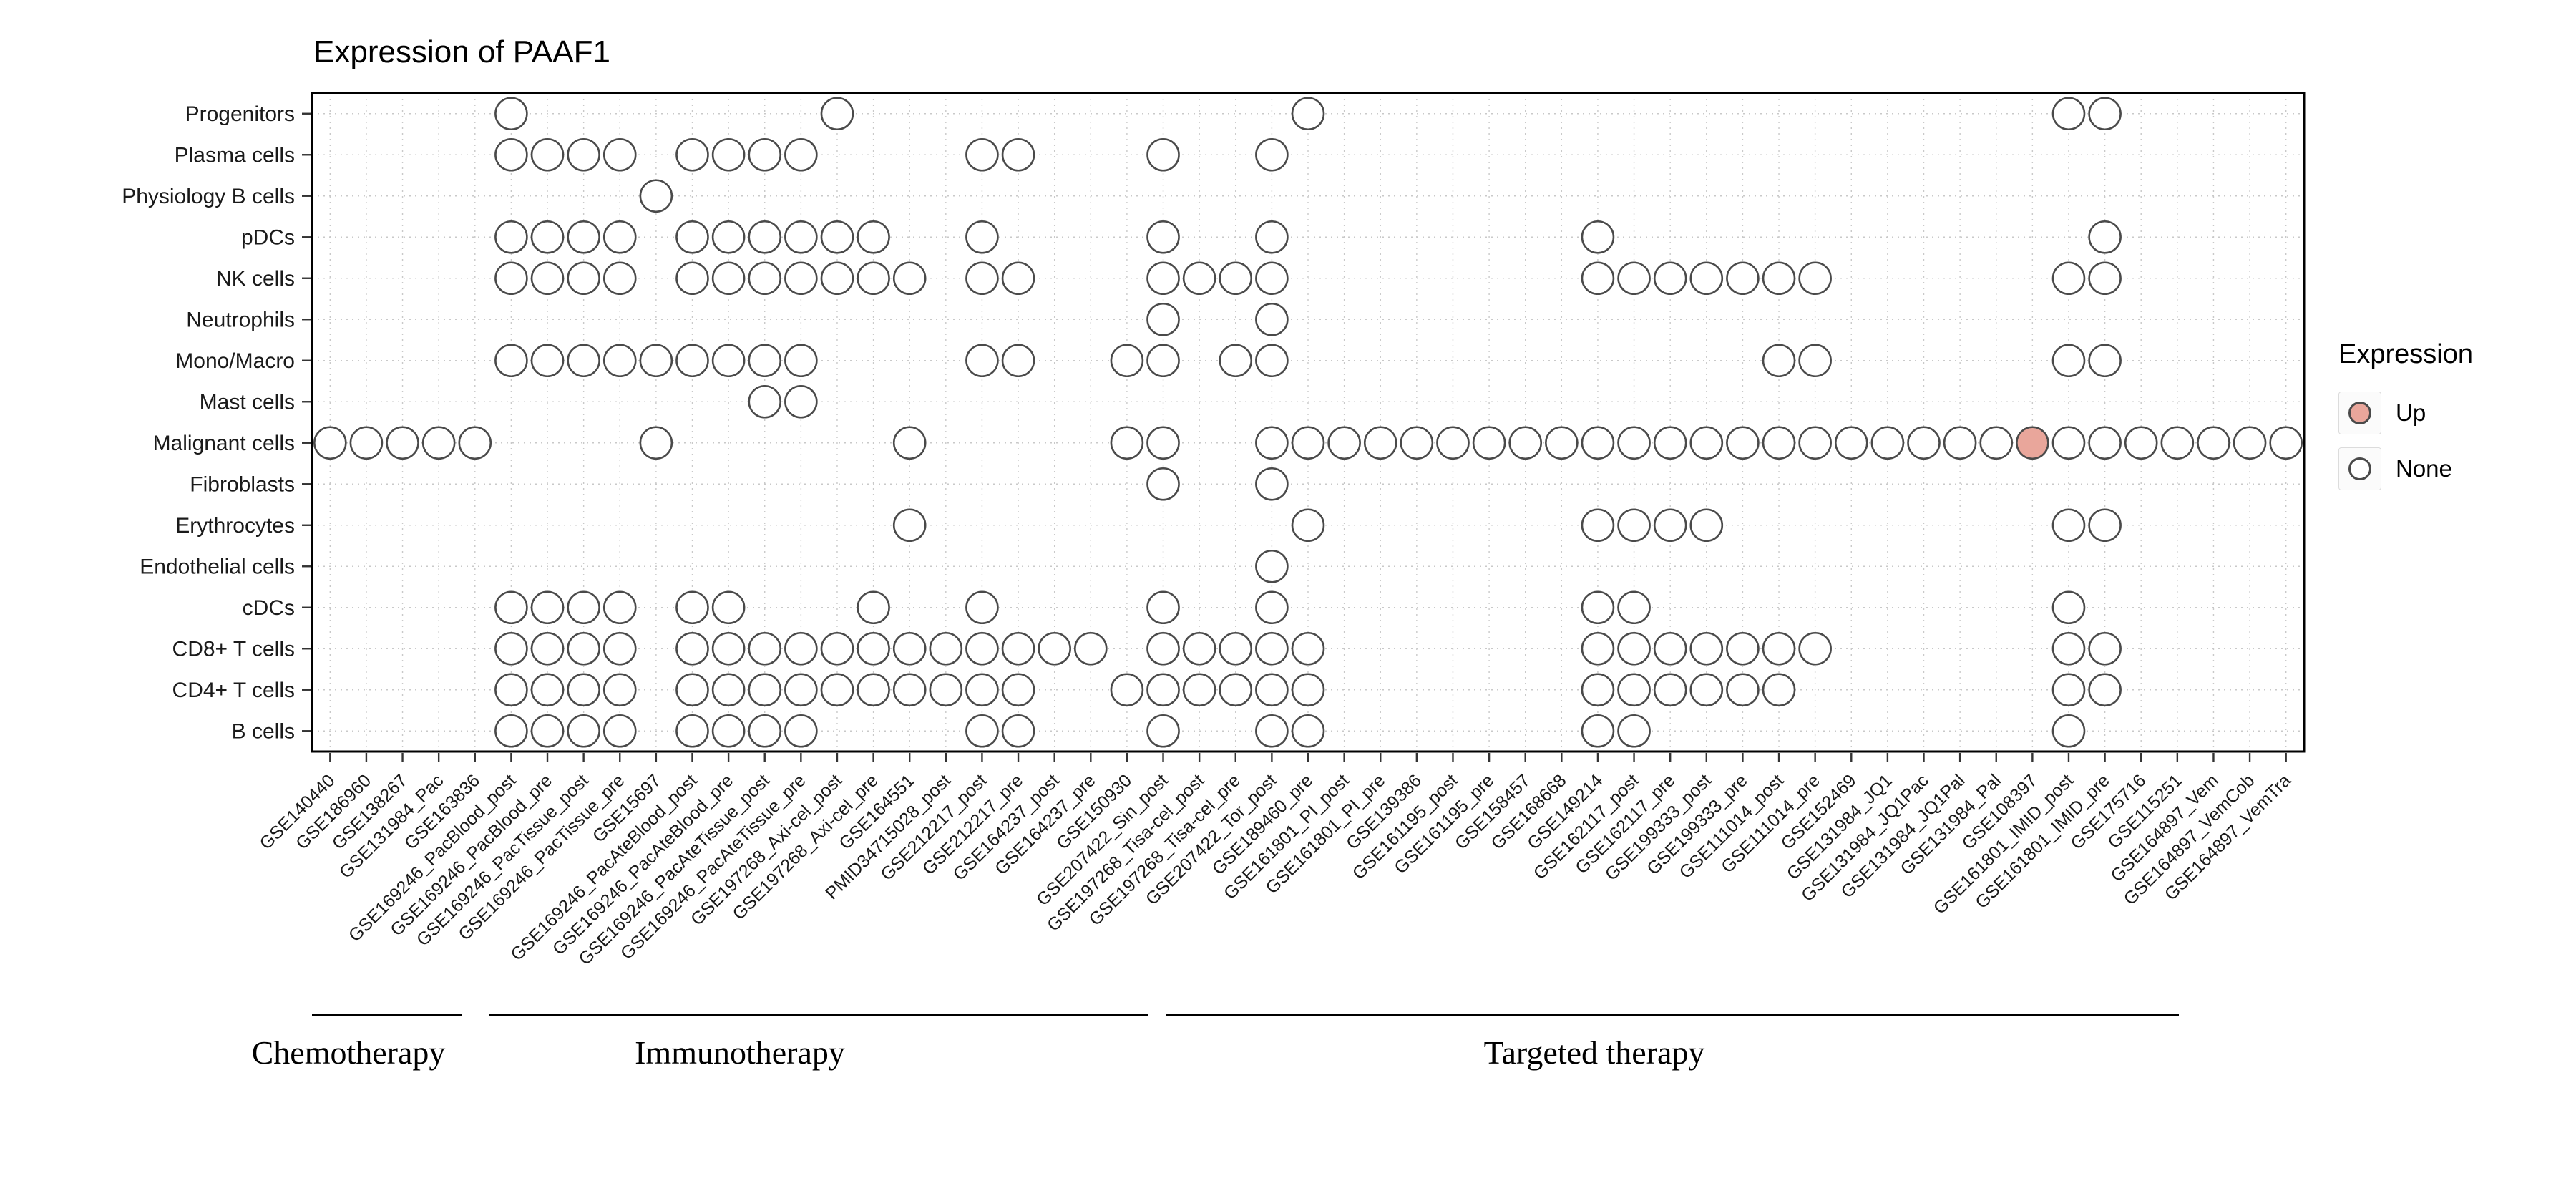 The width and height of the screenshot is (2576, 1181). I want to click on legend: Expression Up None, so click(2405, 421).